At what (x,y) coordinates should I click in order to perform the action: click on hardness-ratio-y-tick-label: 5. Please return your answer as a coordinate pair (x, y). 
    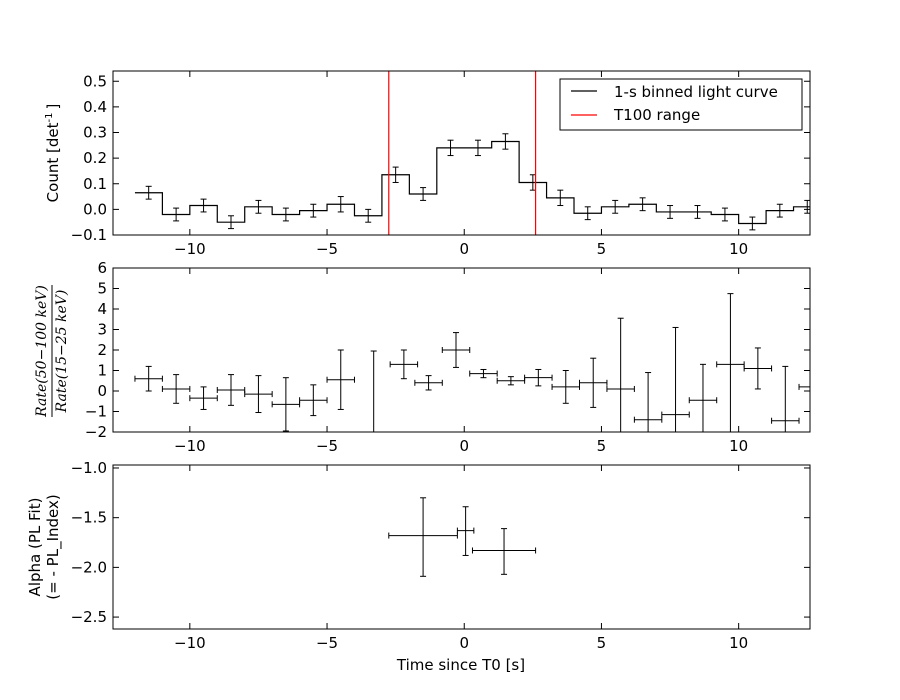
    Looking at the image, I should click on (102, 289).